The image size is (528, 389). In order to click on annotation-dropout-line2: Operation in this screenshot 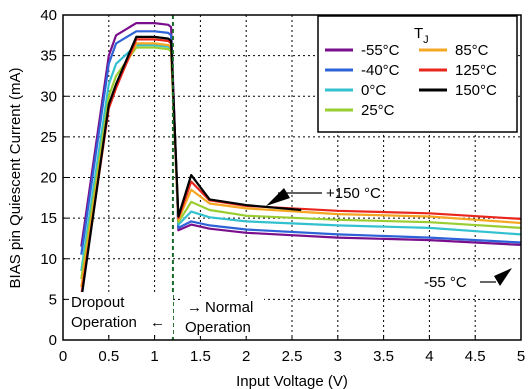, I will do `click(104, 322)`.